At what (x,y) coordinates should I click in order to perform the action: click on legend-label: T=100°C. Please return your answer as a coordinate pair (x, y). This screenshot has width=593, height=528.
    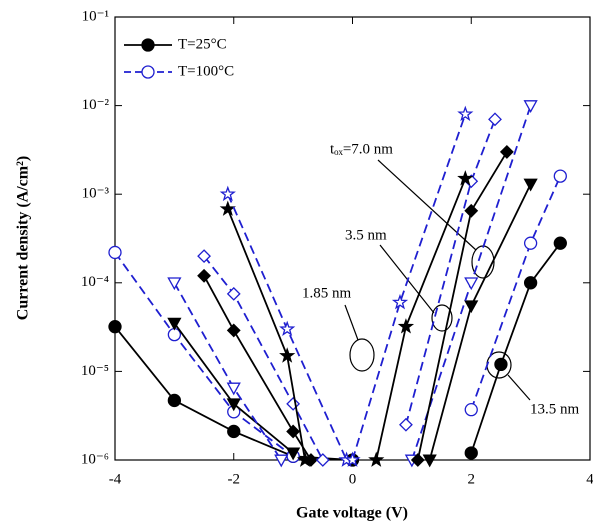
    Looking at the image, I should click on (206, 71).